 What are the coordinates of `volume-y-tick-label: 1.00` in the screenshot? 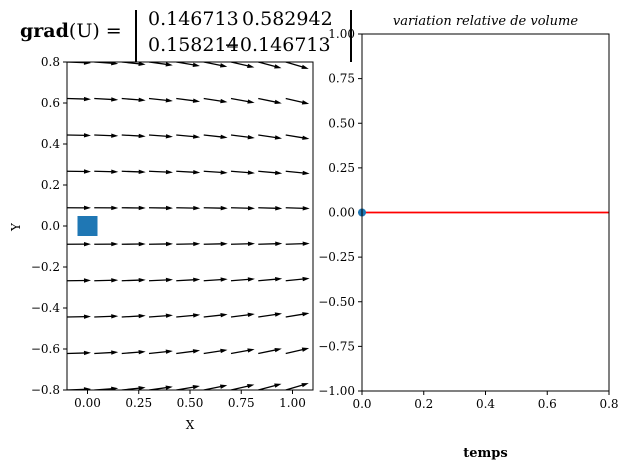 It's located at (341, 34).